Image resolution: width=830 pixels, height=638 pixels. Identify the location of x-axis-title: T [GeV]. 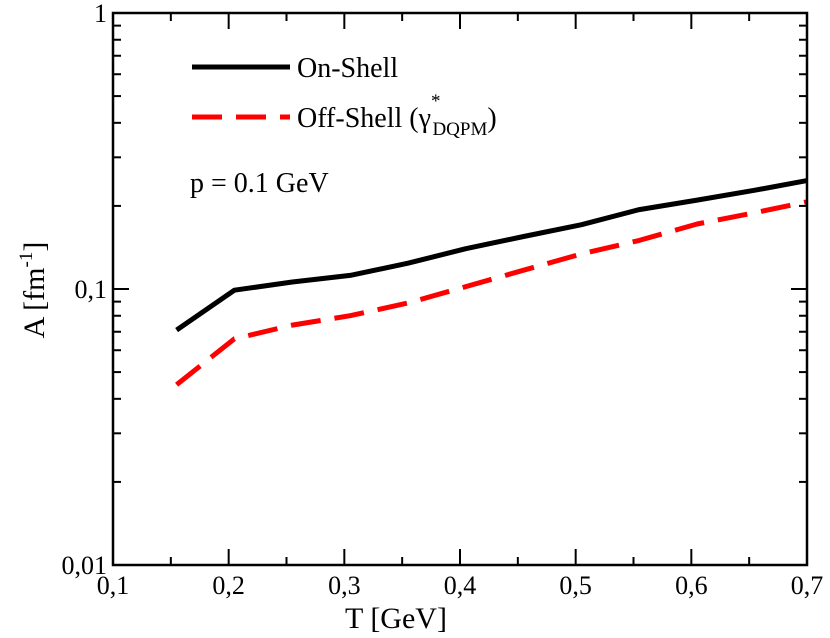
(396, 618).